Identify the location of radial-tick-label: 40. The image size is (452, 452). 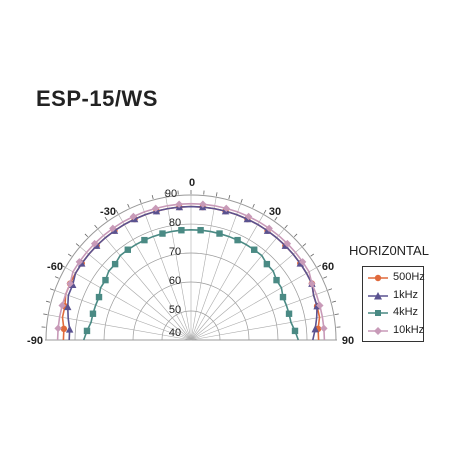
(175, 333).